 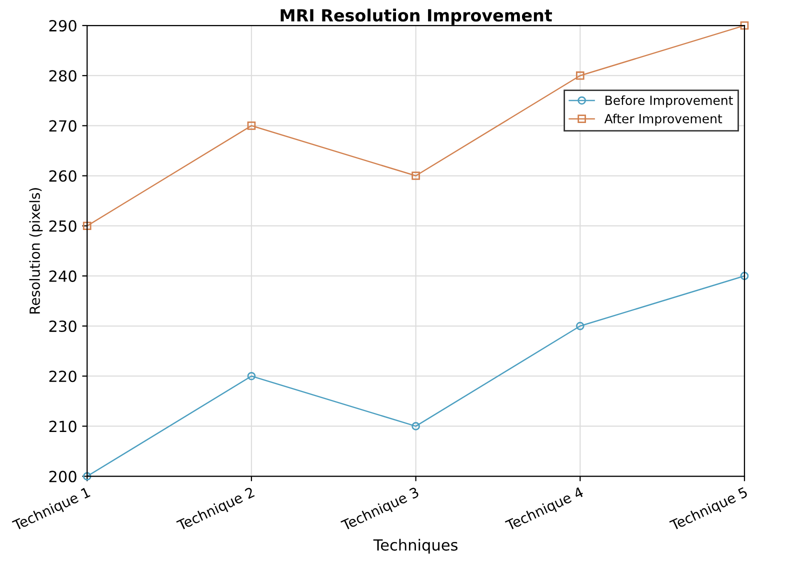 I want to click on legend-label: Before Improvement, so click(x=669, y=101).